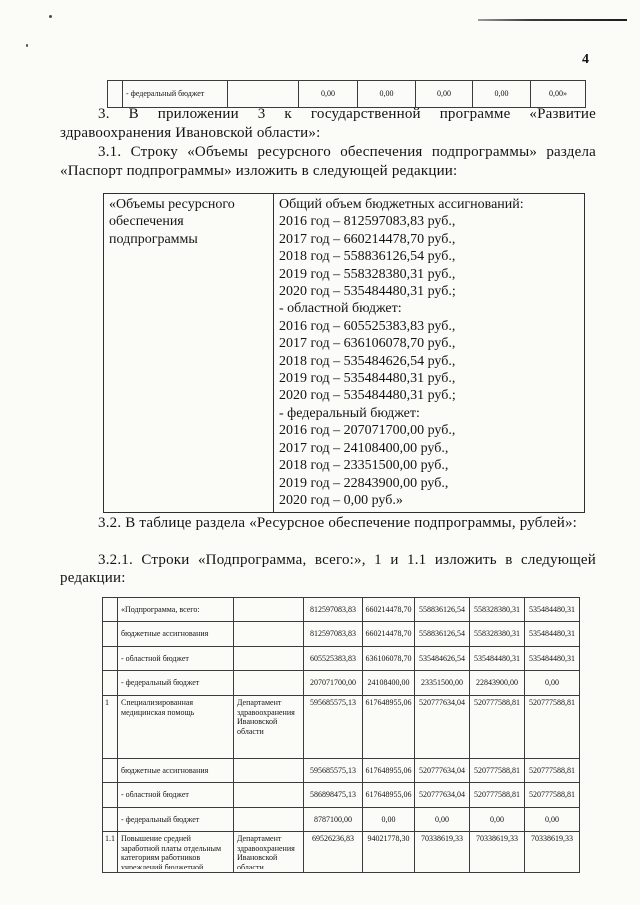  What do you see at coordinates (388, 658) in the screenshot?
I see `table-cell: 636106078,70` at bounding box center [388, 658].